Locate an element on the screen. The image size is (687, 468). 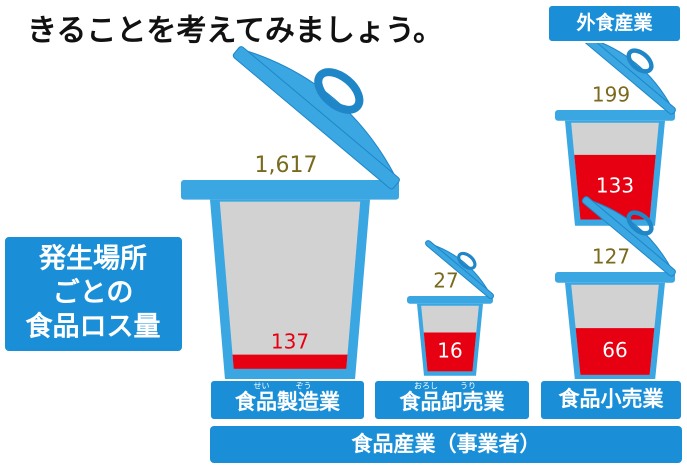
side-label: 食品ロス量 is located at coordinates (93, 327).